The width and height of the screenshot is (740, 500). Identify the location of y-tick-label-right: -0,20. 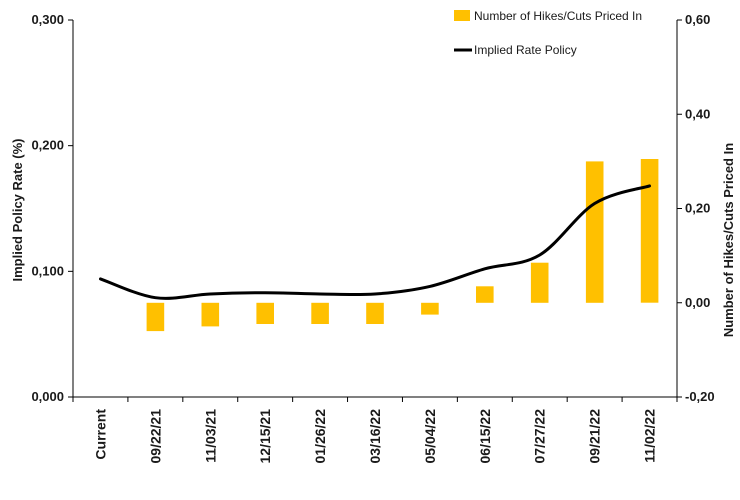
(700, 396).